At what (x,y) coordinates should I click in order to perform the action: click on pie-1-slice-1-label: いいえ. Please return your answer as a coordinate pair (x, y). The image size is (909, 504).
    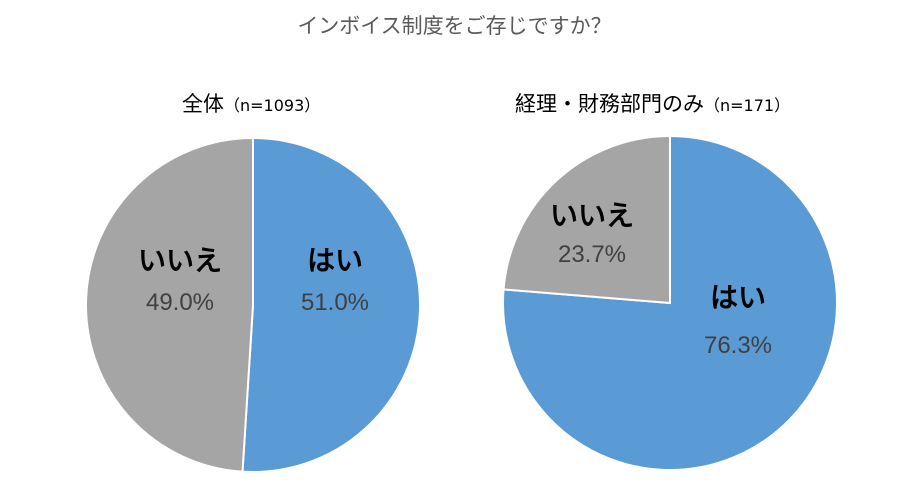
    Looking at the image, I should click on (592, 215).